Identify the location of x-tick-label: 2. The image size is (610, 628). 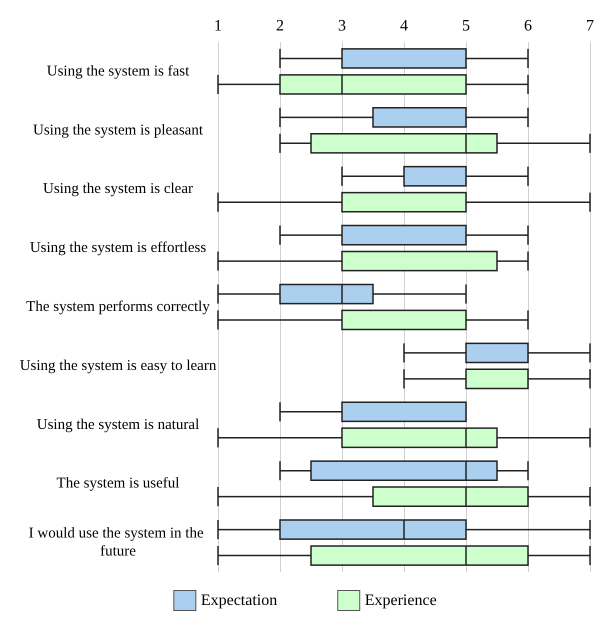
(280, 26).